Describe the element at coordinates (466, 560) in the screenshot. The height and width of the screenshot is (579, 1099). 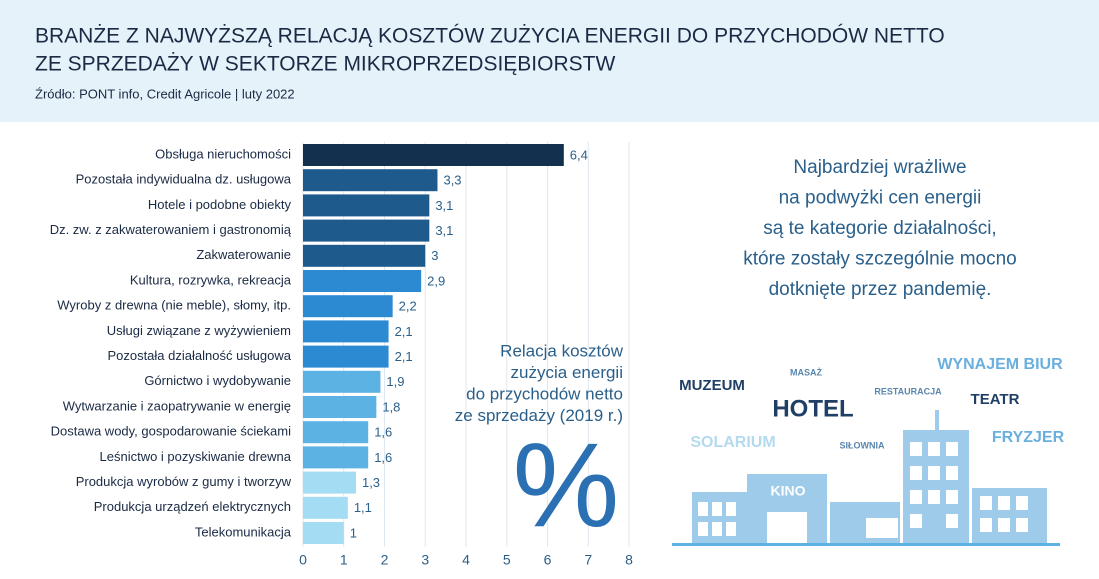
I see `x-tick-label: 4` at that location.